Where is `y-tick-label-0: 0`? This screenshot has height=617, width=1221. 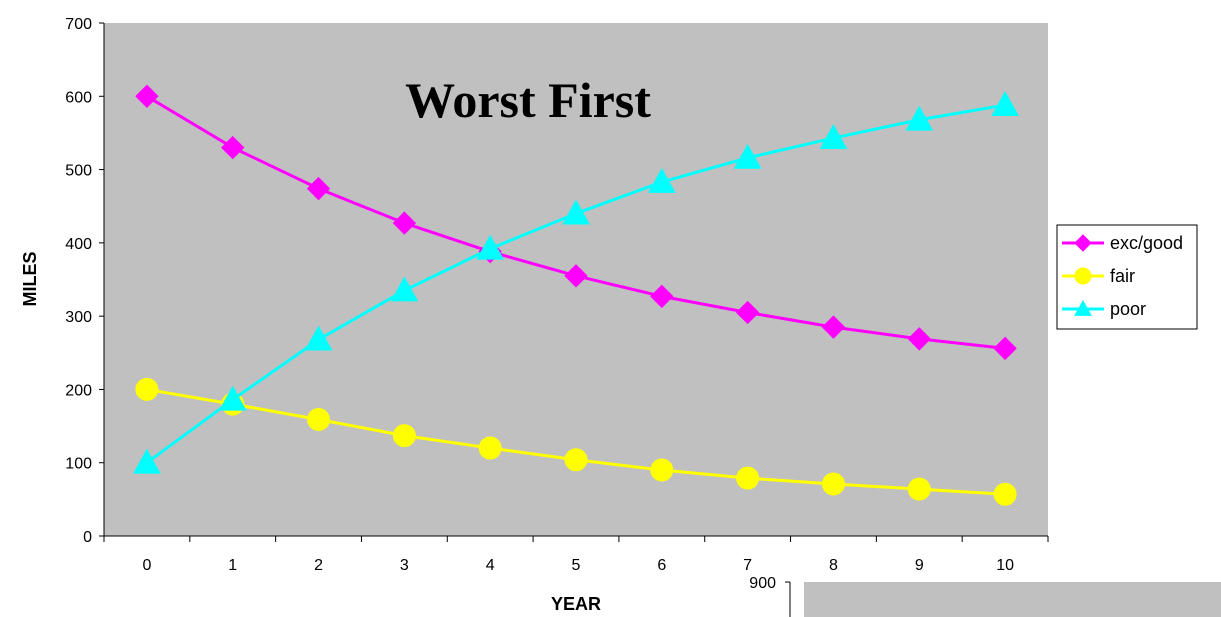
y-tick-label-0: 0 is located at coordinates (87, 537).